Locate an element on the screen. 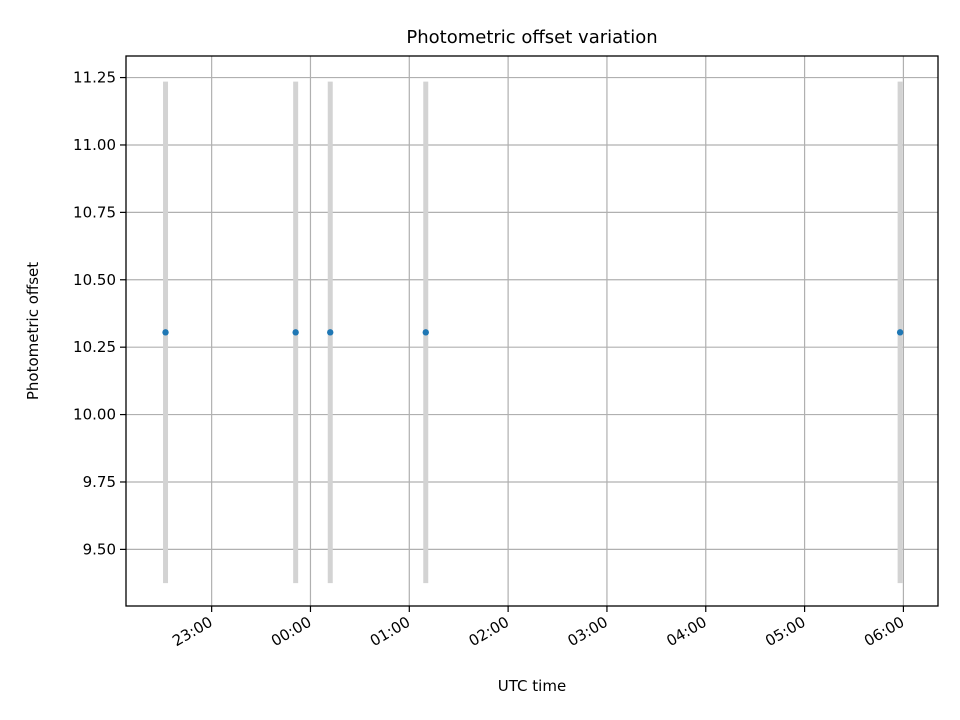 This screenshot has height=720, width=960. y-axis-label: Photometric offset is located at coordinates (33, 331).